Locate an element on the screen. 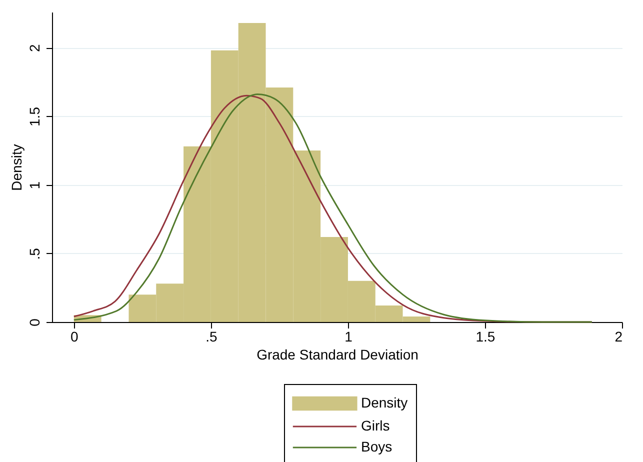  legend-label: Girls is located at coordinates (375, 426).